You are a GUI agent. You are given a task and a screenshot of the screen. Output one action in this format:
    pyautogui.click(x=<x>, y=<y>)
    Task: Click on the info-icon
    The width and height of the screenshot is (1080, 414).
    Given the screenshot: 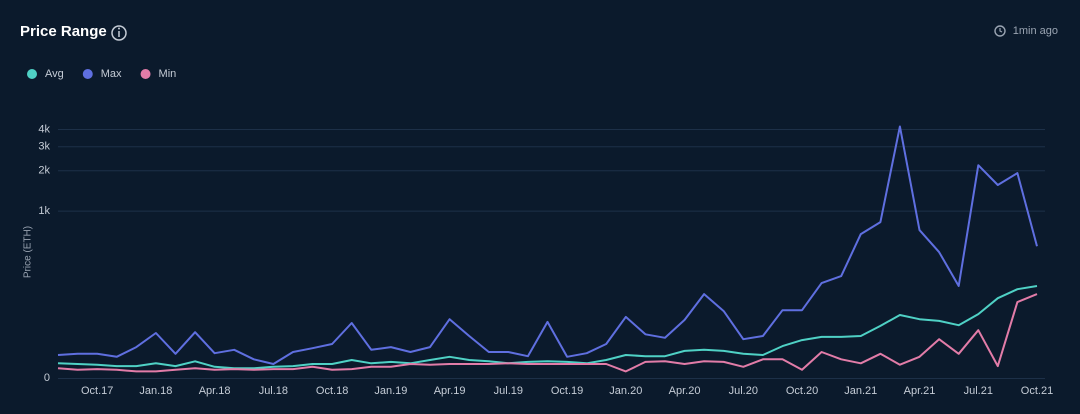 What is the action you would take?
    pyautogui.click(x=119, y=33)
    